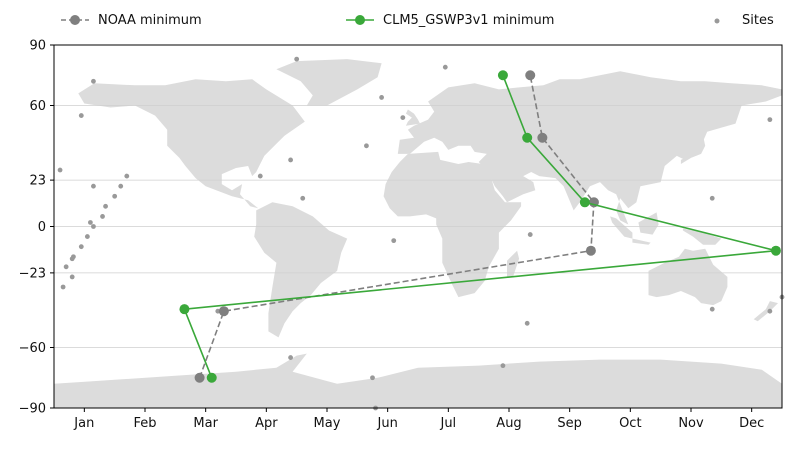  I want to click on x-tick-label-may: May, so click(327, 423).